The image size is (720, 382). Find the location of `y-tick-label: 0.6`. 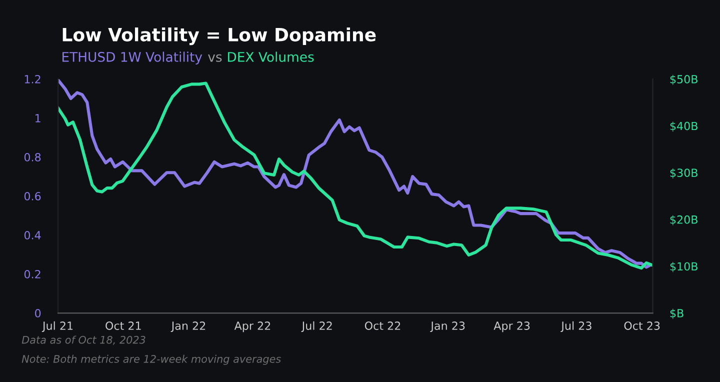

y-tick-label: 0.6 is located at coordinates (32, 196).